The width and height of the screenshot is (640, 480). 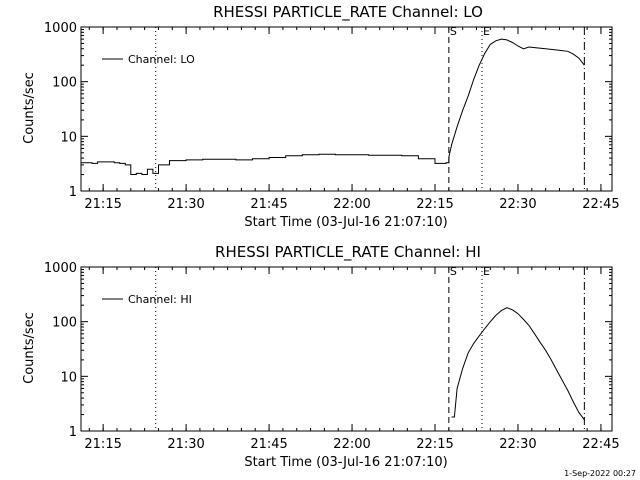 What do you see at coordinates (348, 252) in the screenshot?
I see `chart-title-hi: RHESSI PARTICLE_RATE Channel: HI` at bounding box center [348, 252].